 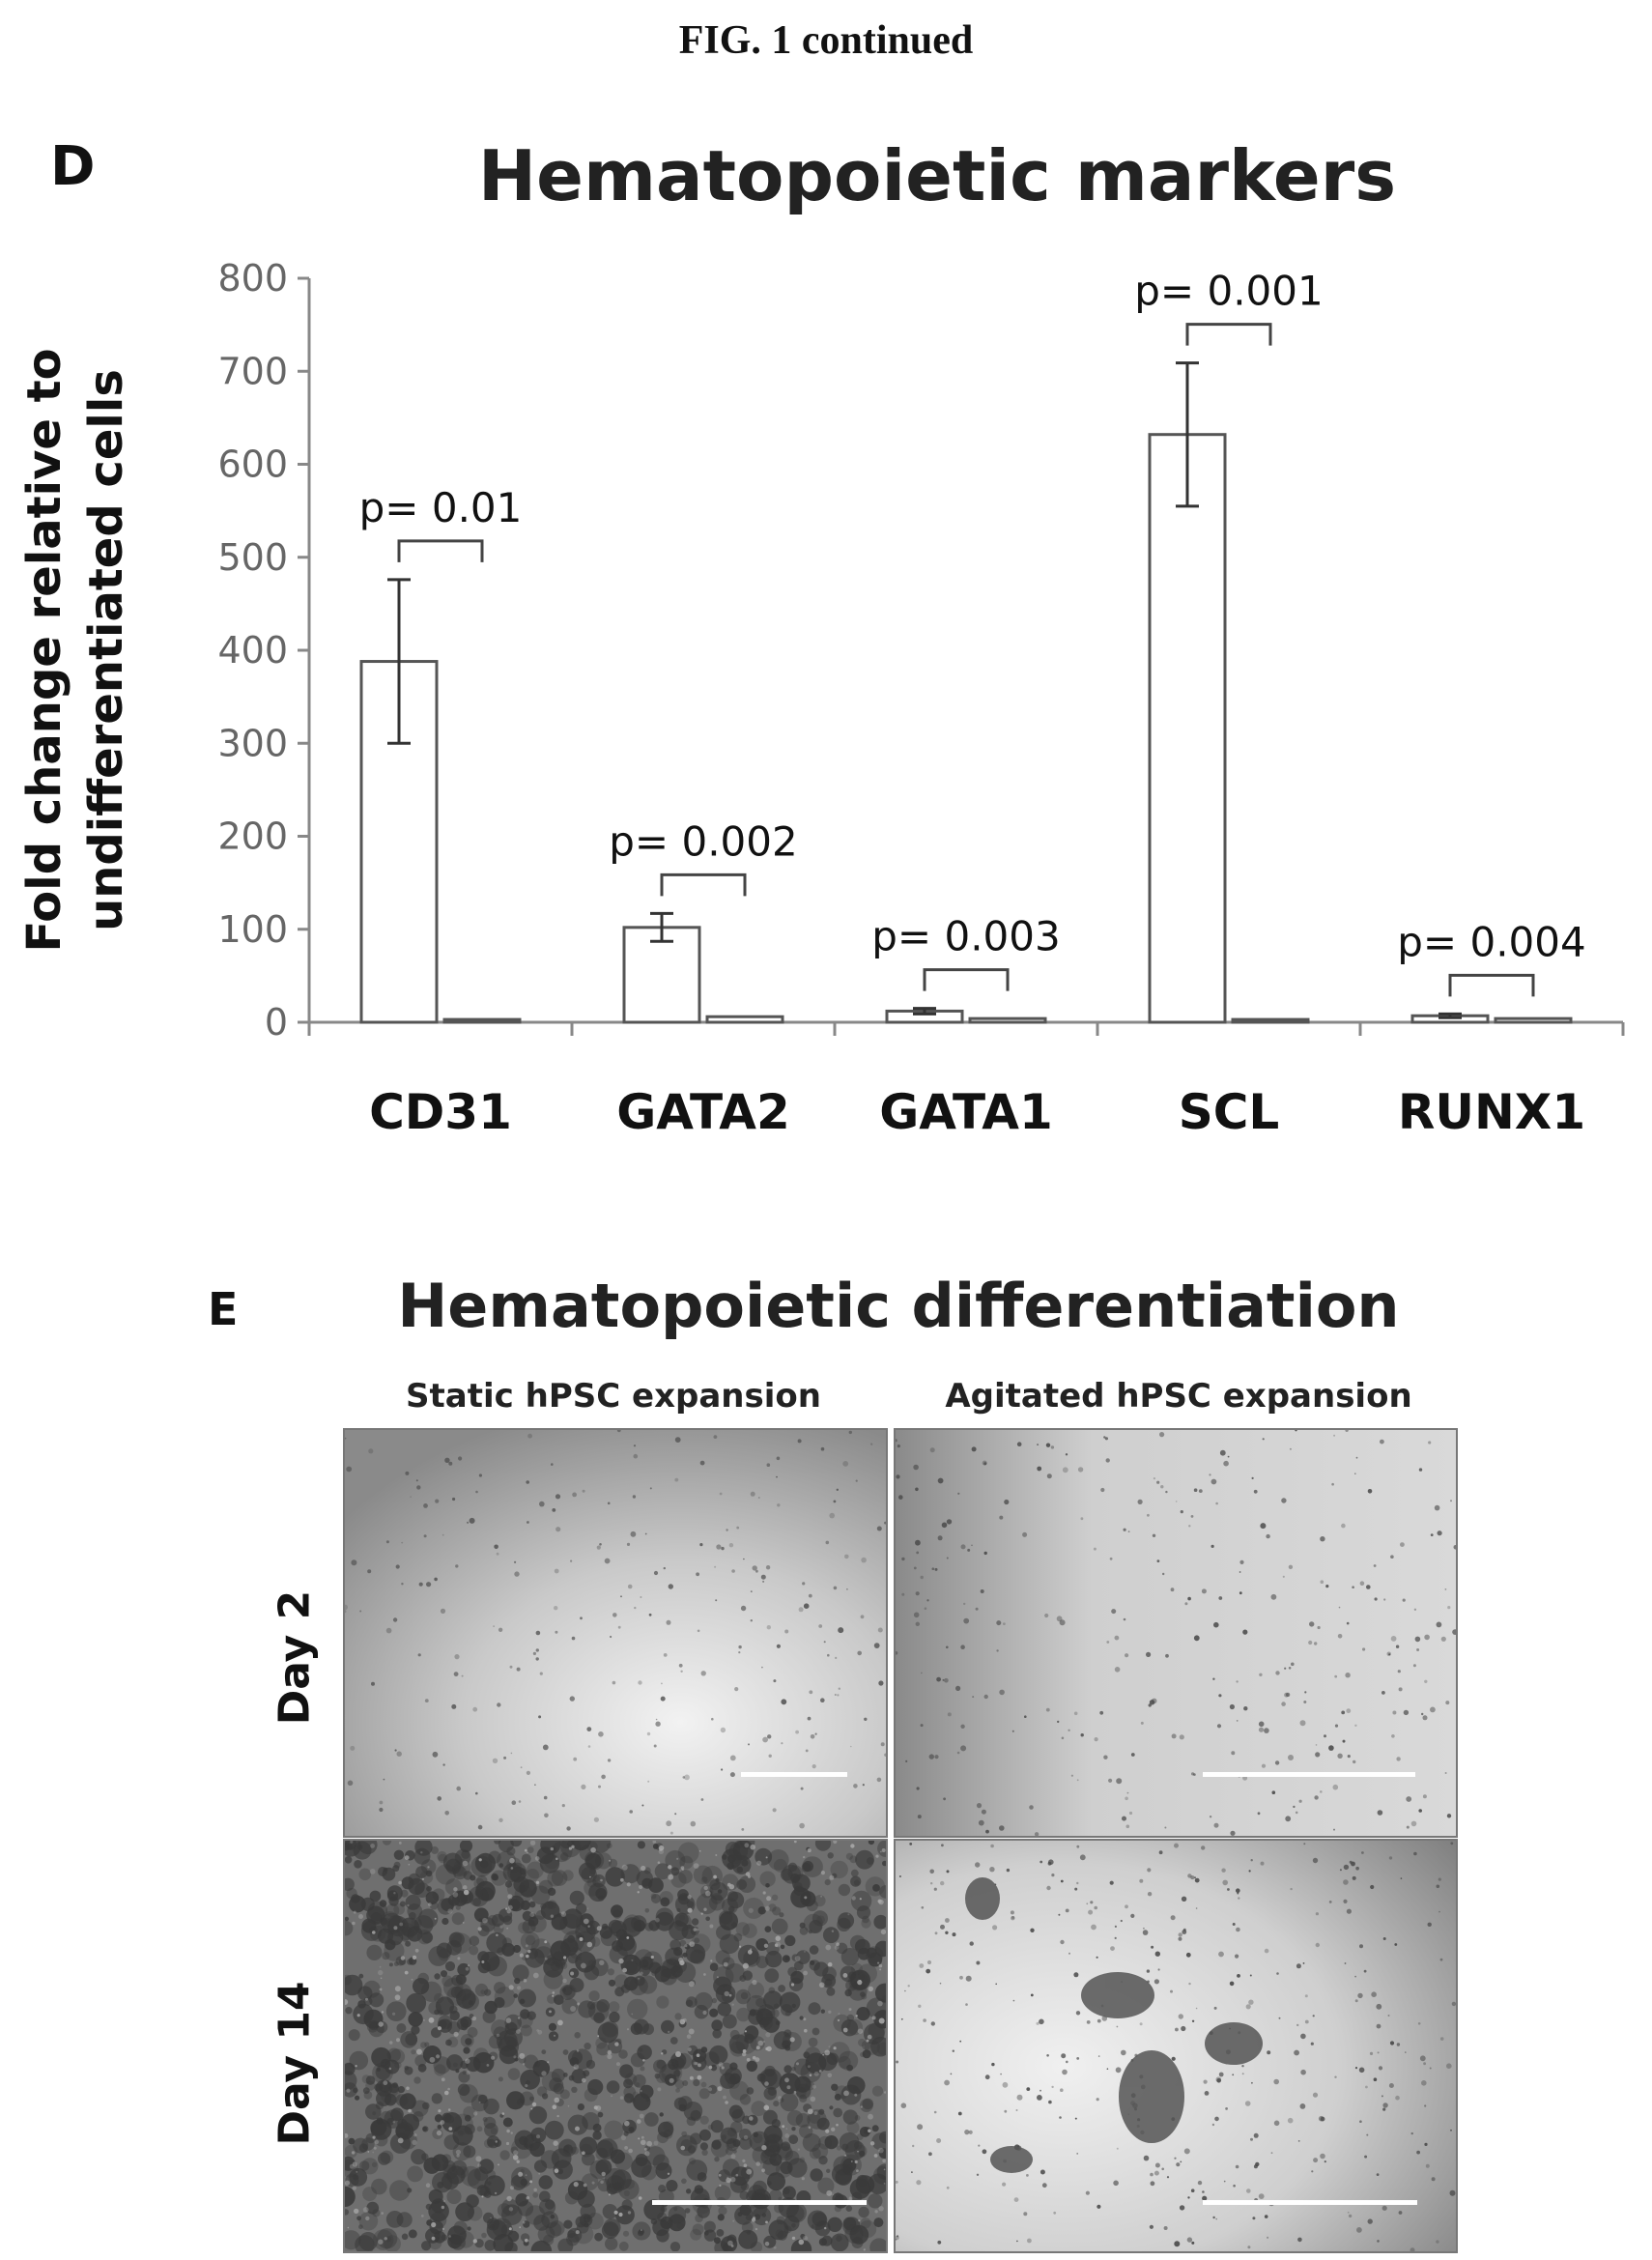 I want to click on x-tick-label: GATA2, so click(x=703, y=1112).